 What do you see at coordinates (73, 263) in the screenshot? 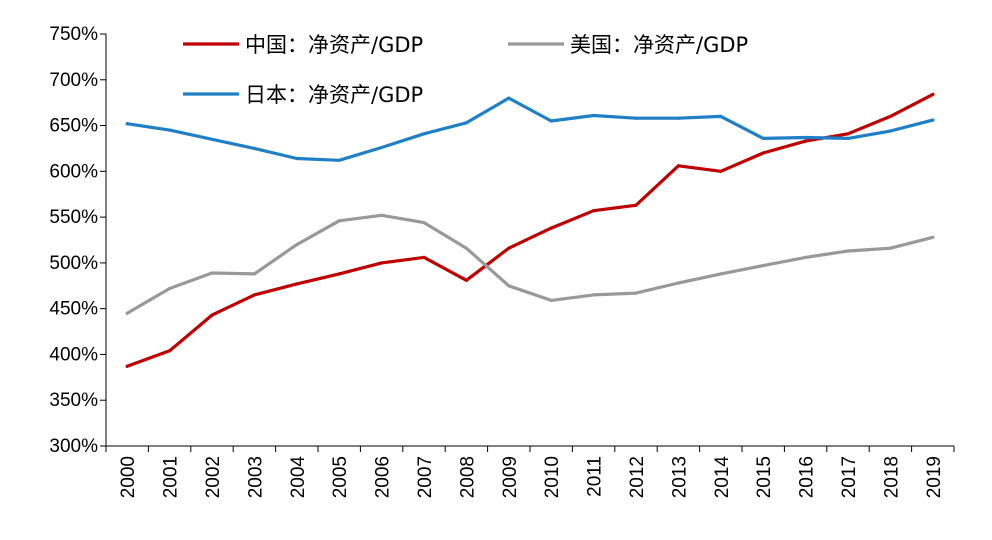
I see `y-tick-label: 500%` at bounding box center [73, 263].